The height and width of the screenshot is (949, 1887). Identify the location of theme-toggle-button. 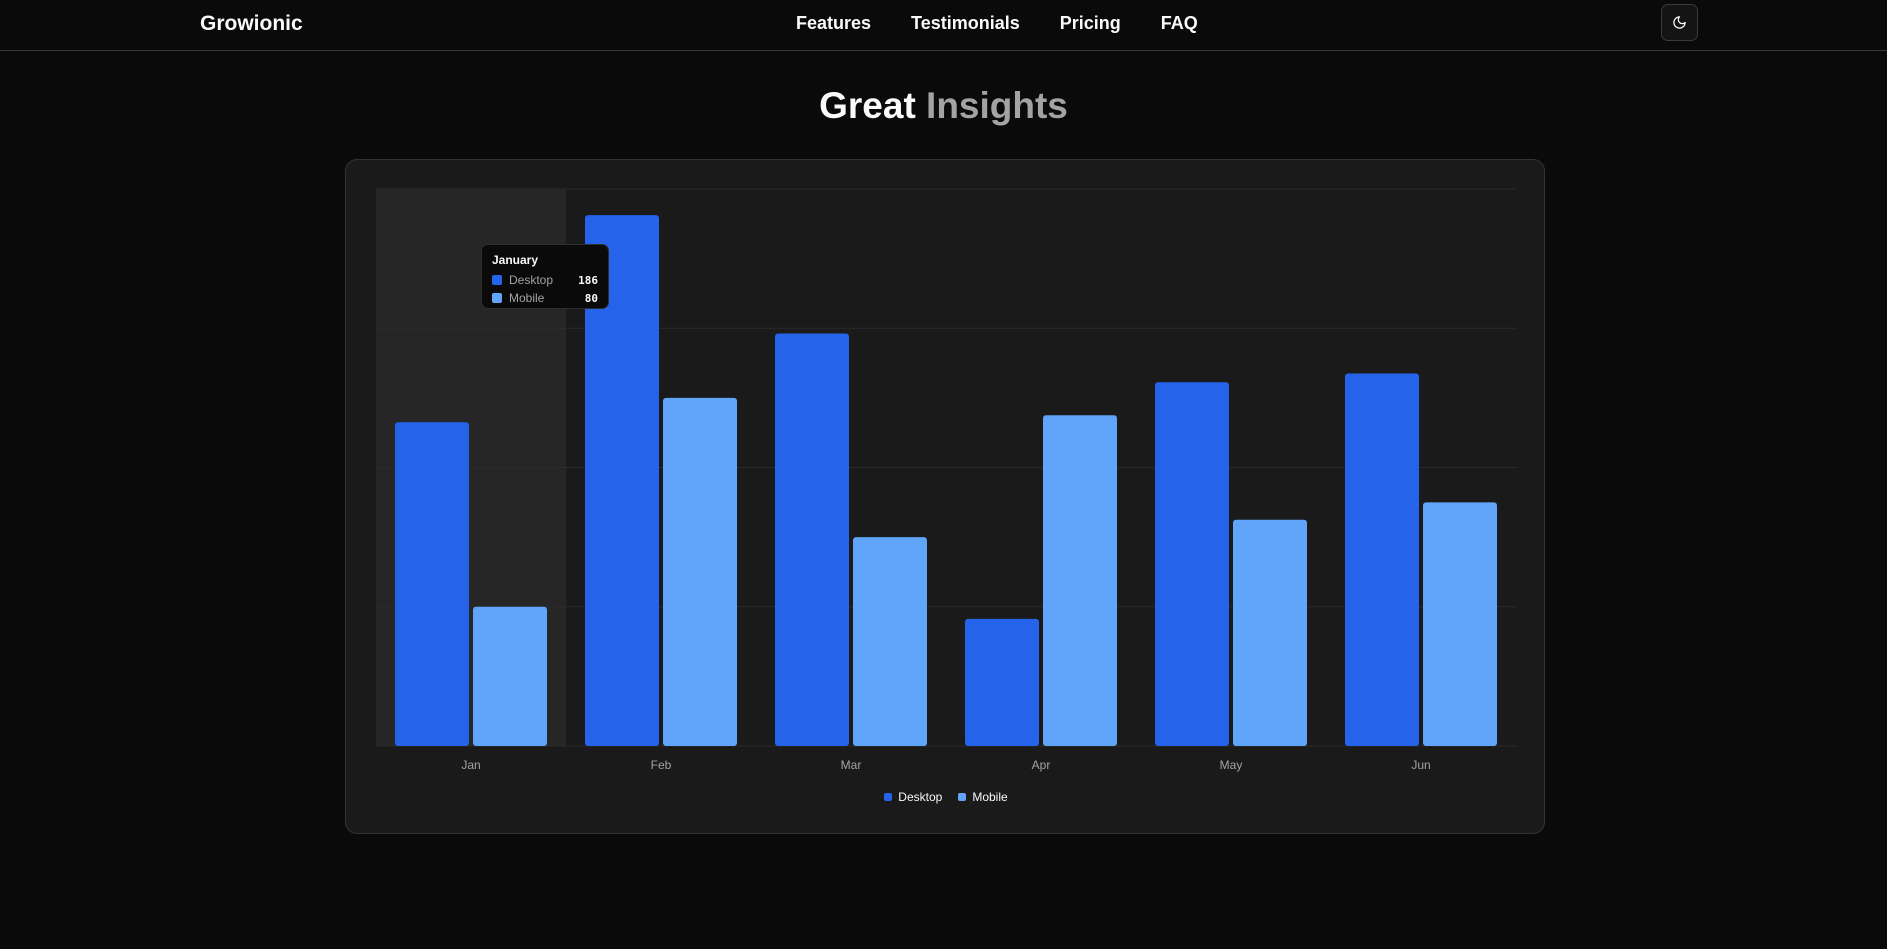
(1679, 22).